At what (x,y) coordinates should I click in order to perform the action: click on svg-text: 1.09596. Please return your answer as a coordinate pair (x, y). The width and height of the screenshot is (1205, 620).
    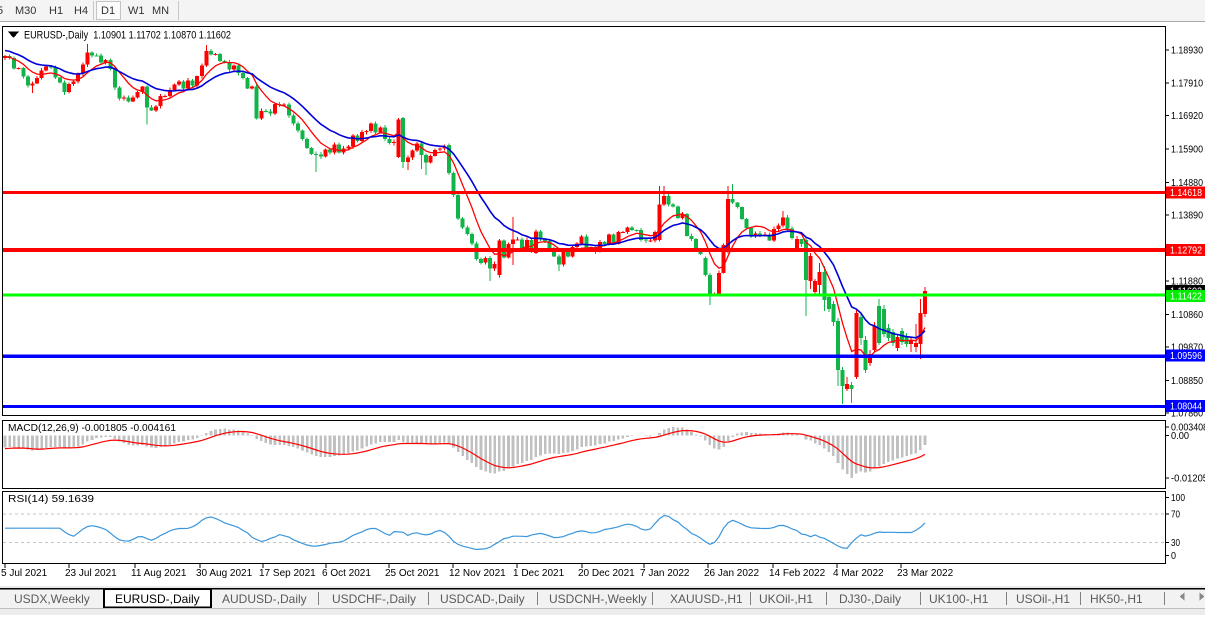
    Looking at the image, I should click on (1186, 356).